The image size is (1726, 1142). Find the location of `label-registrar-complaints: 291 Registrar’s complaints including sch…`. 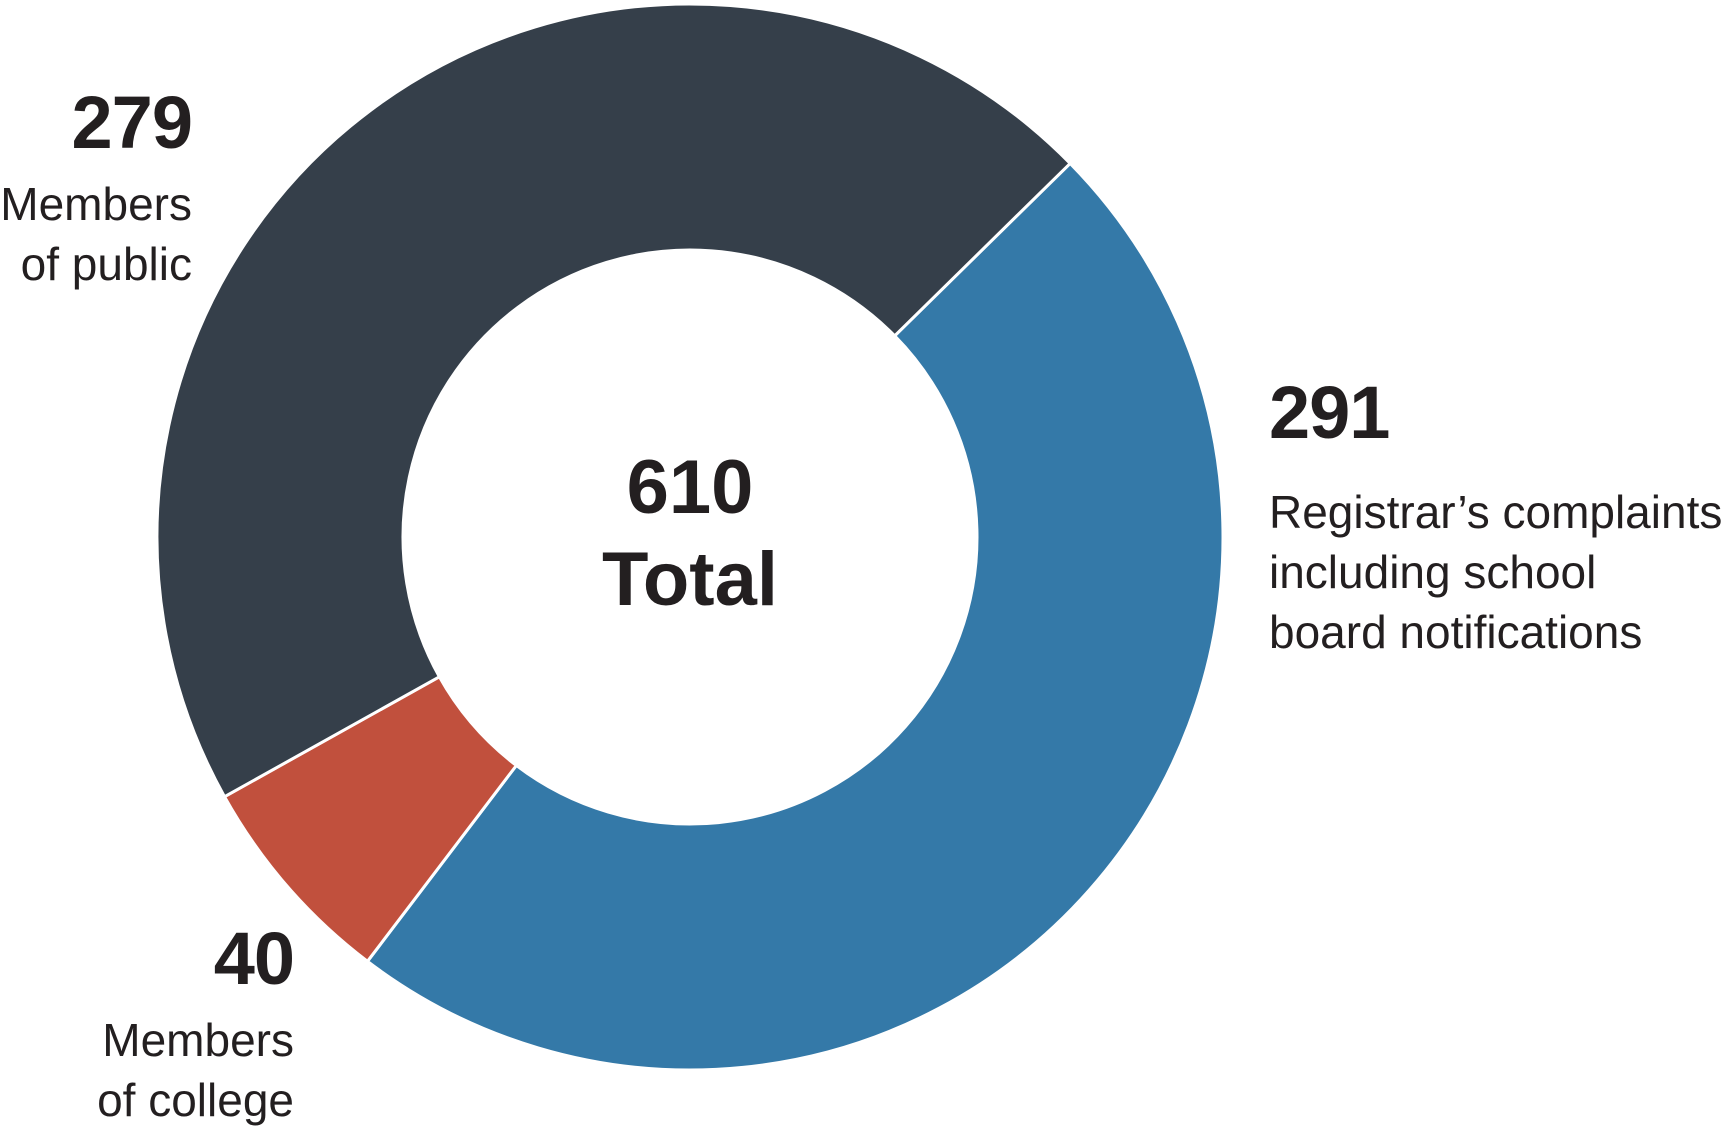

label-registrar-complaints: 291 Registrar’s complaints including sch… is located at coordinates (1495, 519).